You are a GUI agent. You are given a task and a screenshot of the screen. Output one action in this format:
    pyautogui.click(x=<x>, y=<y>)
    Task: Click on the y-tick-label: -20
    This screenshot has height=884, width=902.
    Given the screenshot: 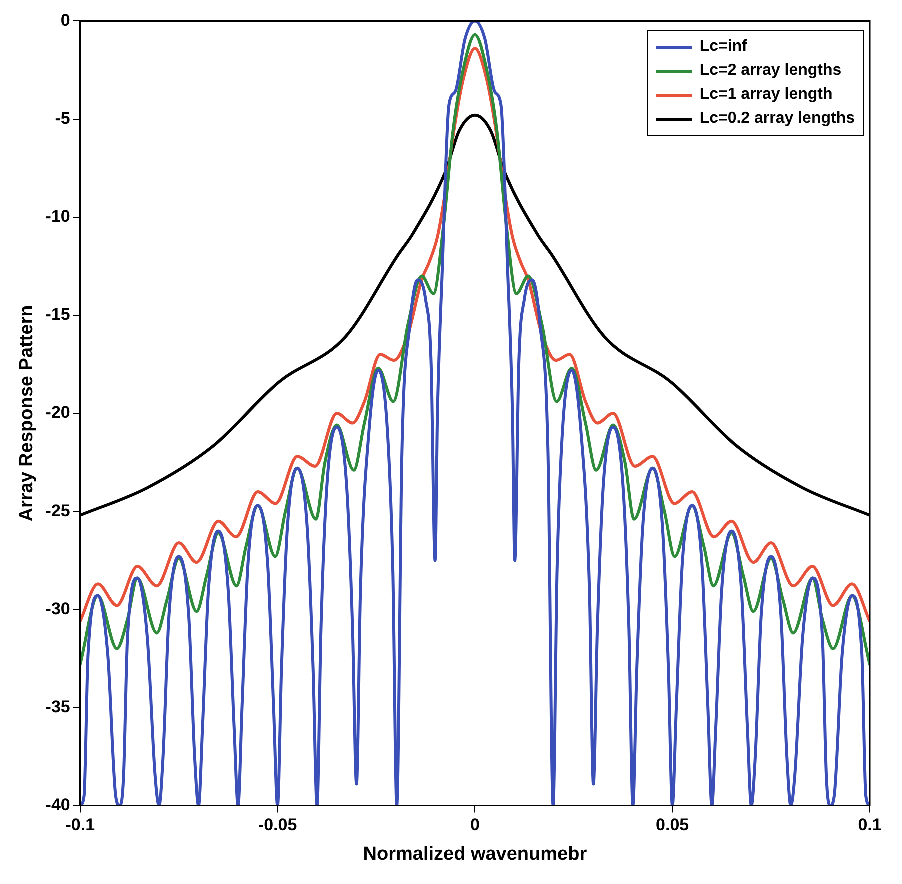 What is the action you would take?
    pyautogui.click(x=58, y=412)
    